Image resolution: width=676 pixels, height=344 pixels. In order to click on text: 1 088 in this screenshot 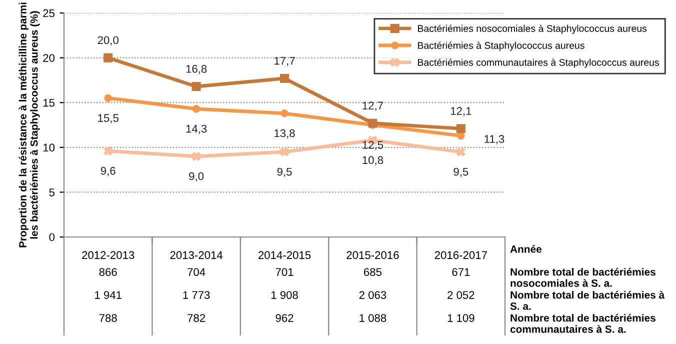, I will do `click(373, 318)`.